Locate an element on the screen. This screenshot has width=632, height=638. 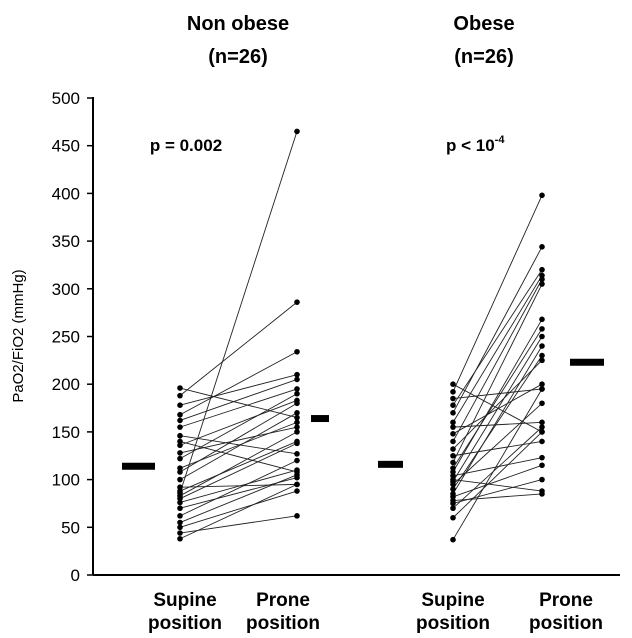
p-value-obese: p < 10-4 is located at coordinates (475, 144).